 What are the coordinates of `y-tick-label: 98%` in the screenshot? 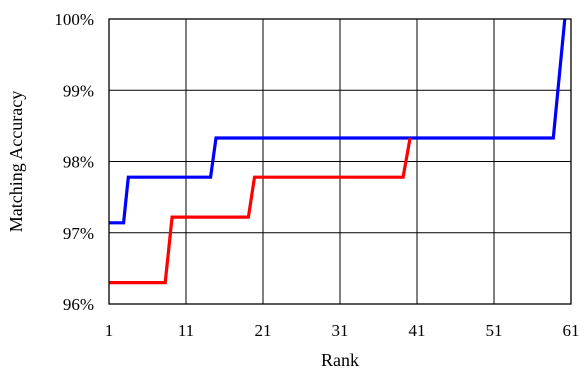 It's located at (78, 162).